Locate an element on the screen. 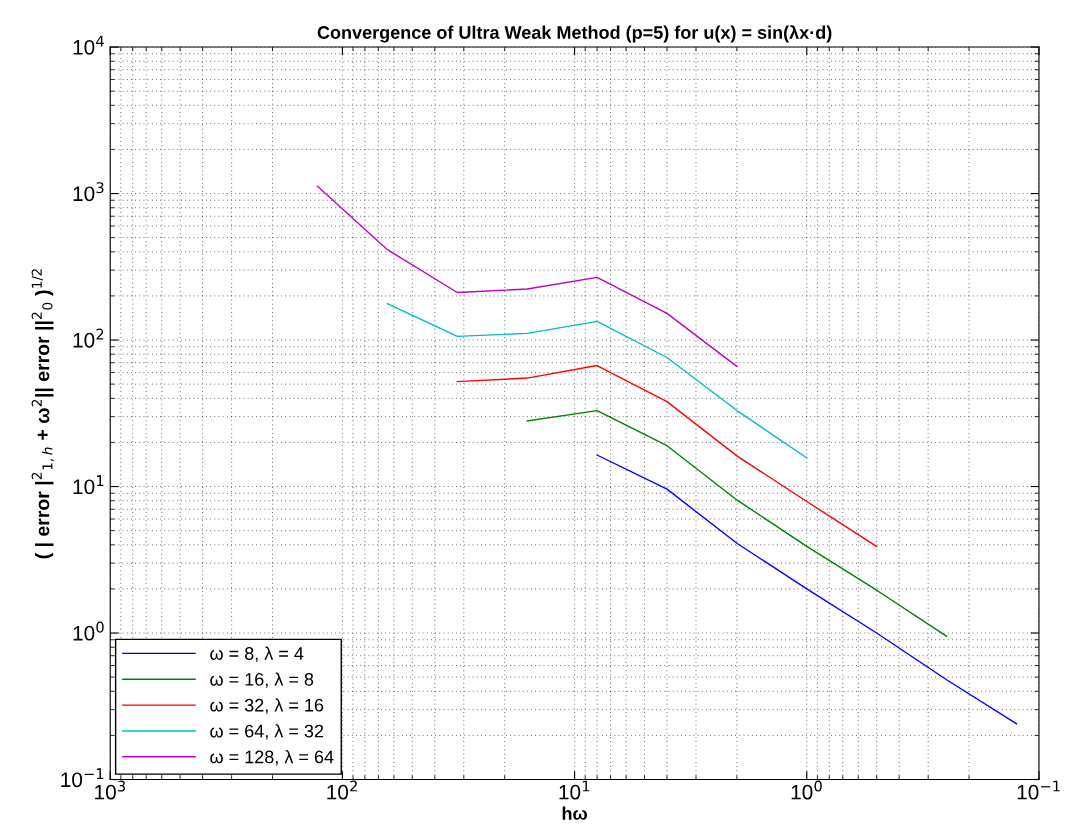 This screenshot has height=840, width=1070. x-tick-label: 10$^{2}$ is located at coordinates (342, 790).